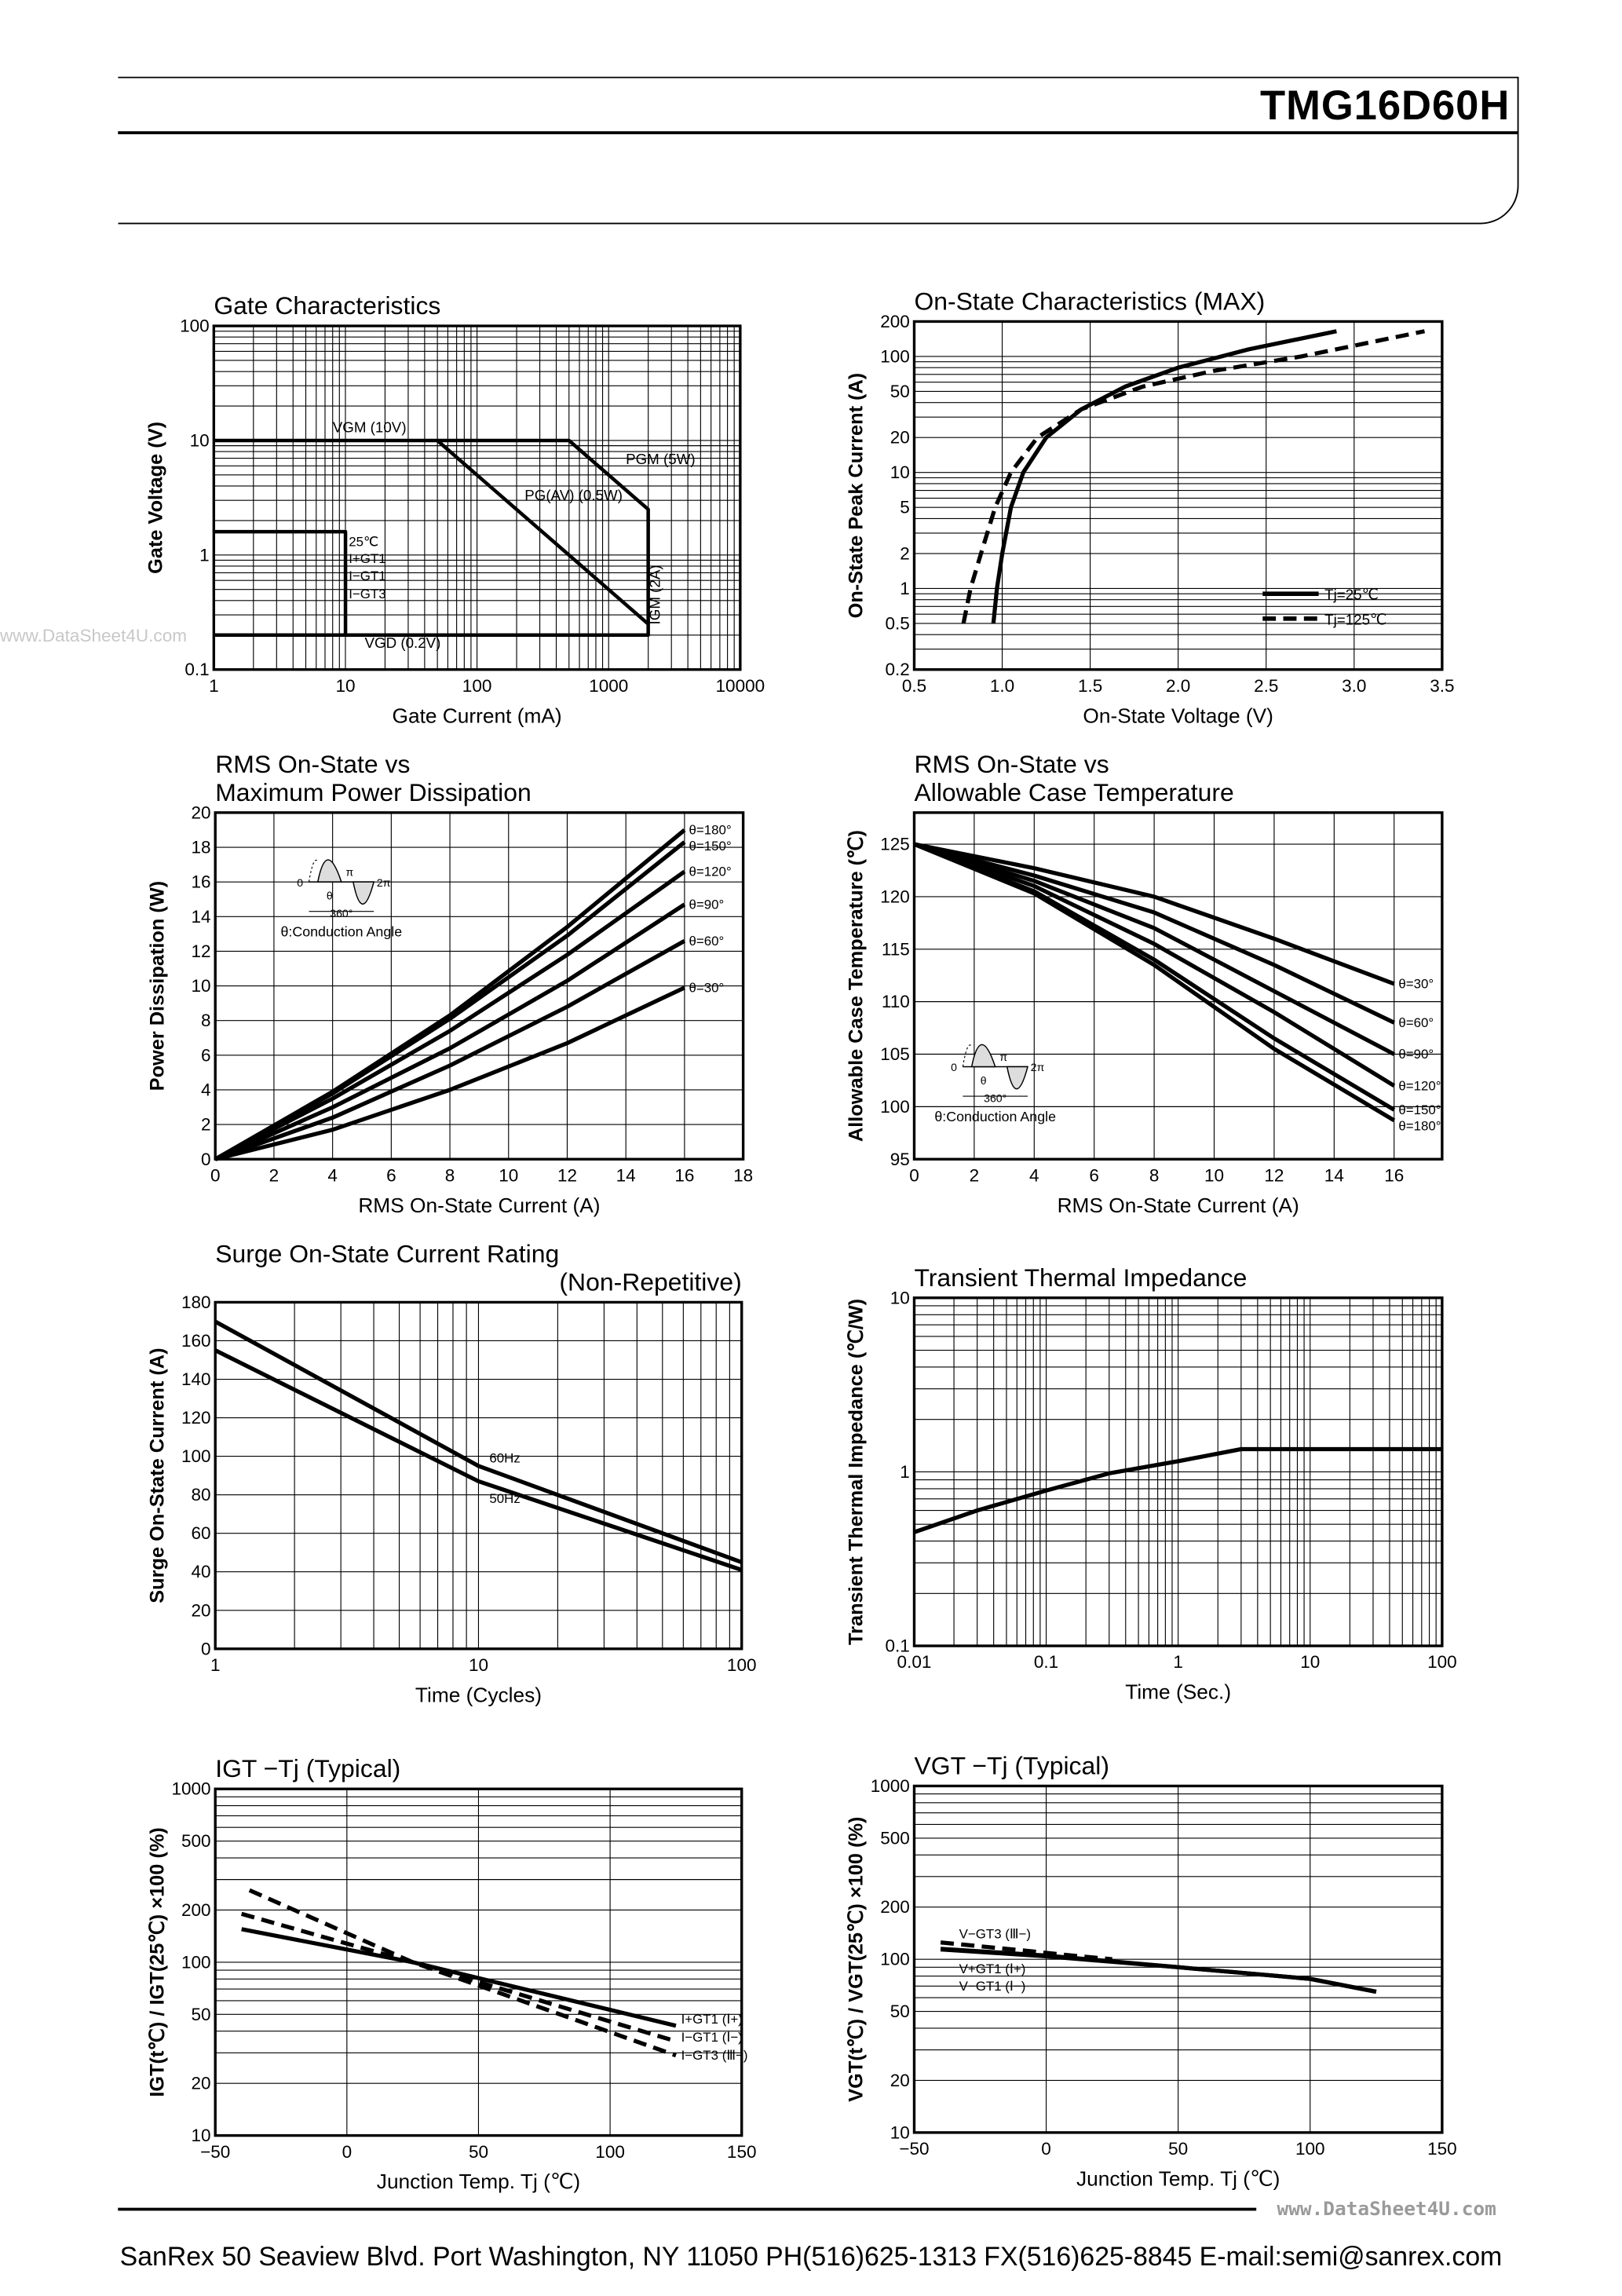 The height and width of the screenshot is (2296, 1622). Describe the element at coordinates (857, 986) in the screenshot. I see `y-axis-label: Allowable Case Temperature (℃)` at that location.